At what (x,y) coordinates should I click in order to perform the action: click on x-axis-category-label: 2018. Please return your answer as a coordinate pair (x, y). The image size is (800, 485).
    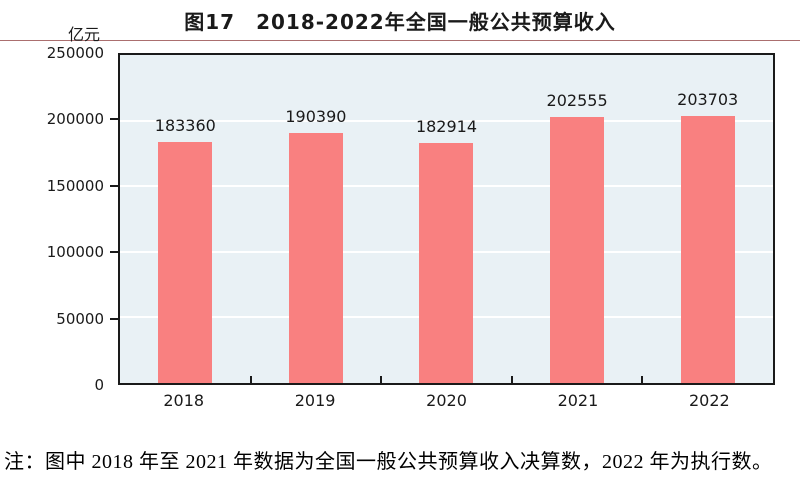
    Looking at the image, I should click on (184, 400).